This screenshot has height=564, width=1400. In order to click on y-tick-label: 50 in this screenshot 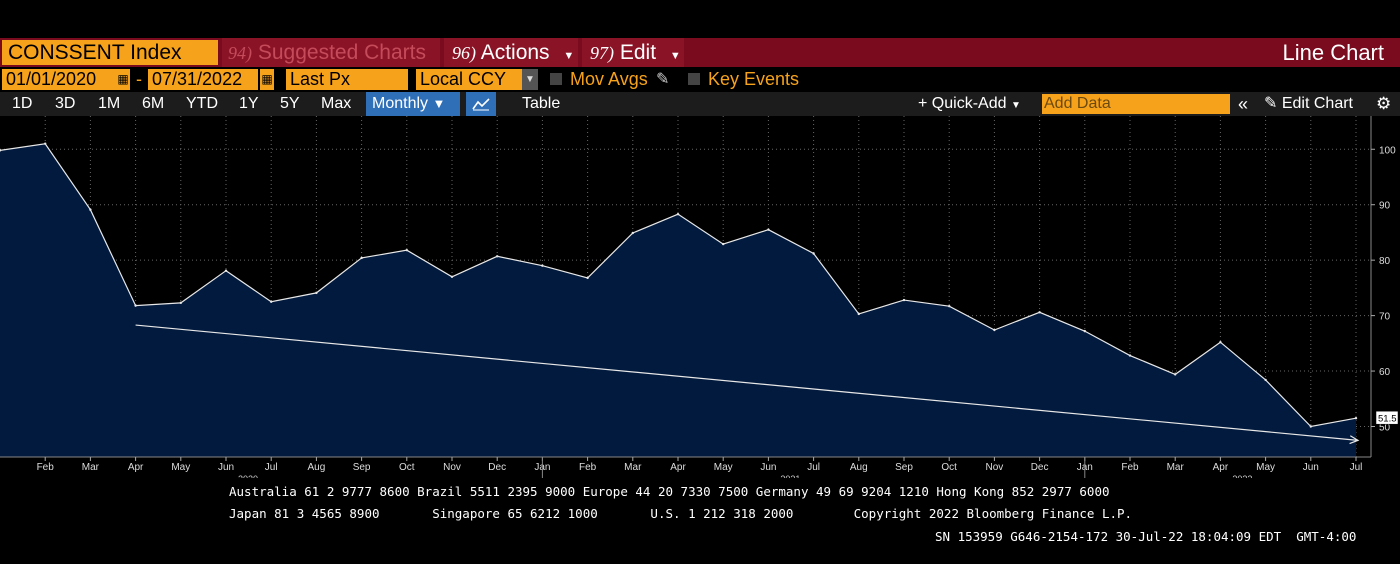, I will do `click(1385, 428)`.